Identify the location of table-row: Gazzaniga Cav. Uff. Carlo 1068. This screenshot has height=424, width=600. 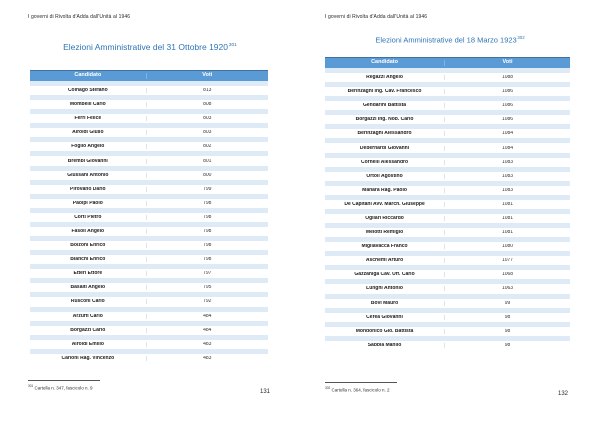
(447, 272).